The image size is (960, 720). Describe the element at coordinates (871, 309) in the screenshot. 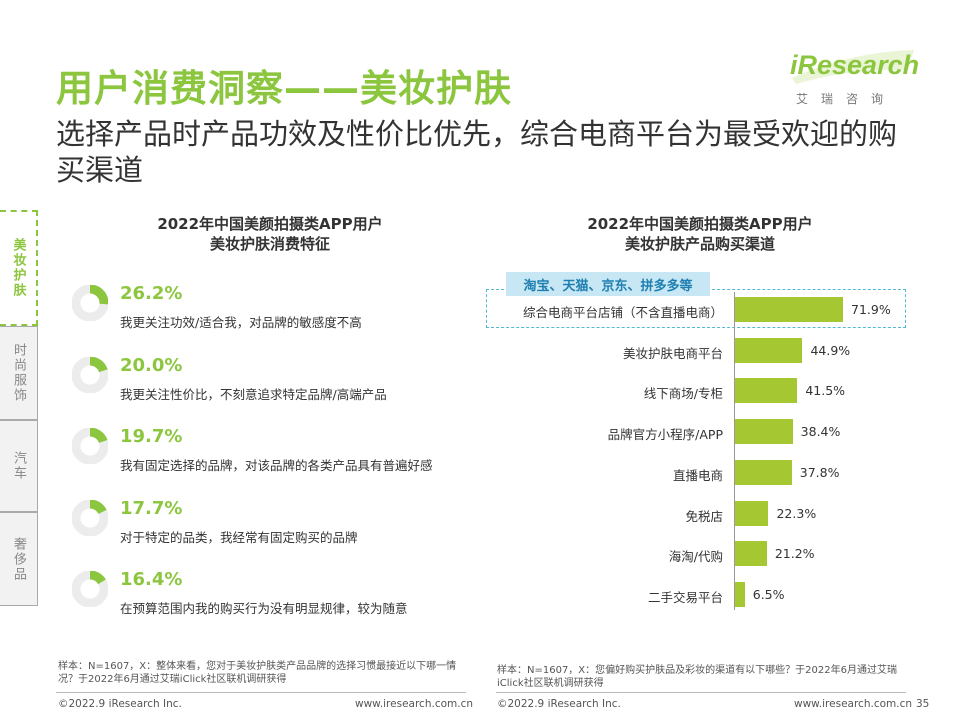

I see `bar-value-label: 71.9%` at that location.